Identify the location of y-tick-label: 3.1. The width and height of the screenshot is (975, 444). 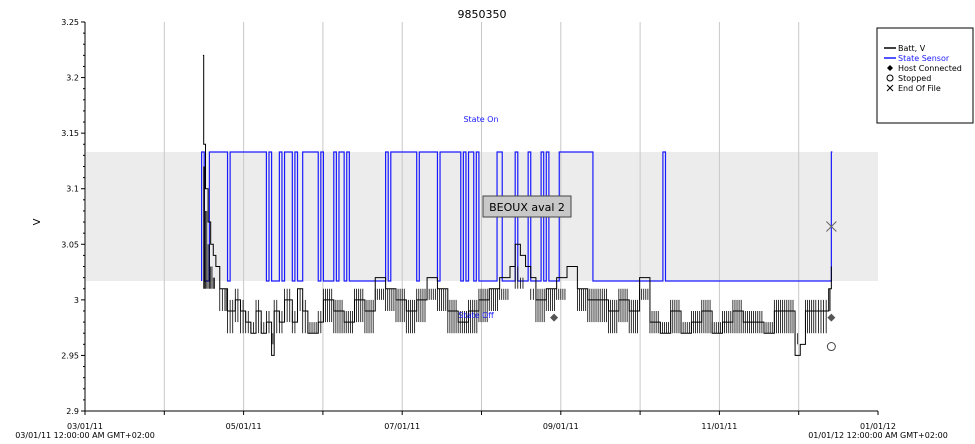
(72, 189).